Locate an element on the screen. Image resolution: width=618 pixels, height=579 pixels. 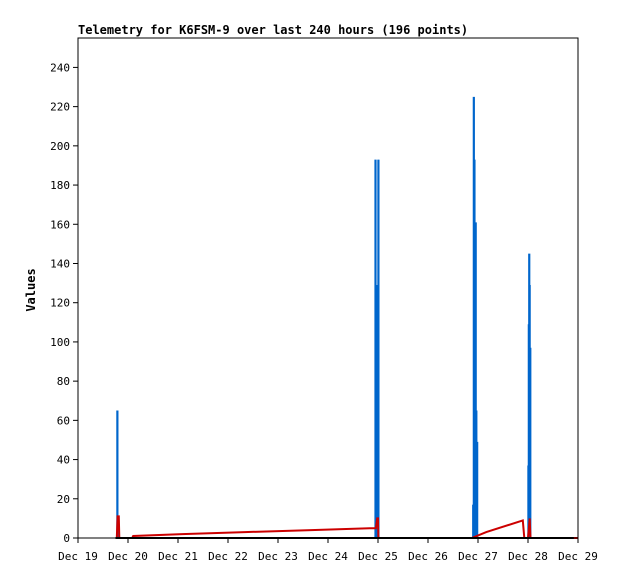
x-tick-label: Dec 21 is located at coordinates (178, 556).